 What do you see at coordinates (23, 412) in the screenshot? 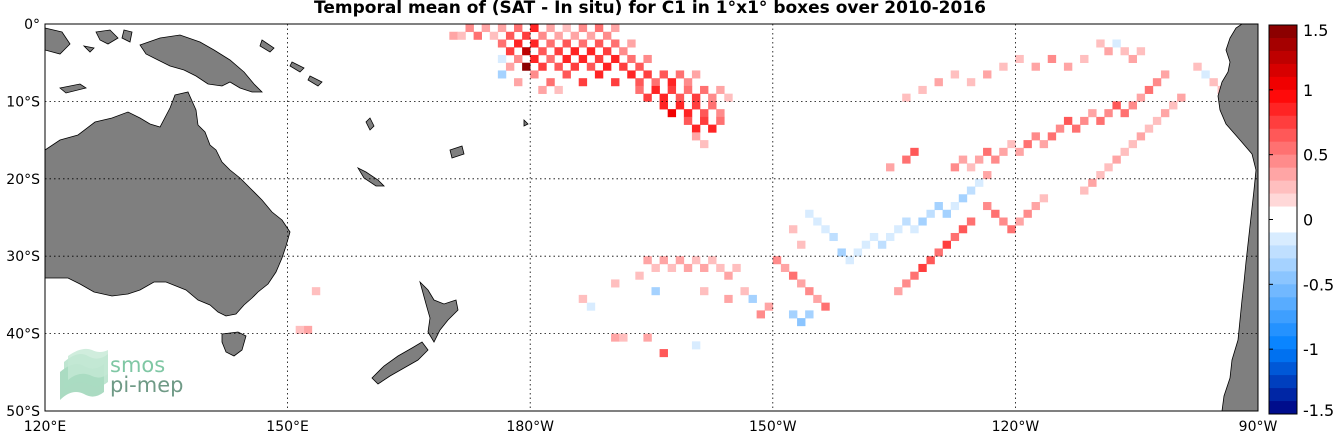
I see `lat-tick-label: 50°S` at bounding box center [23, 412].